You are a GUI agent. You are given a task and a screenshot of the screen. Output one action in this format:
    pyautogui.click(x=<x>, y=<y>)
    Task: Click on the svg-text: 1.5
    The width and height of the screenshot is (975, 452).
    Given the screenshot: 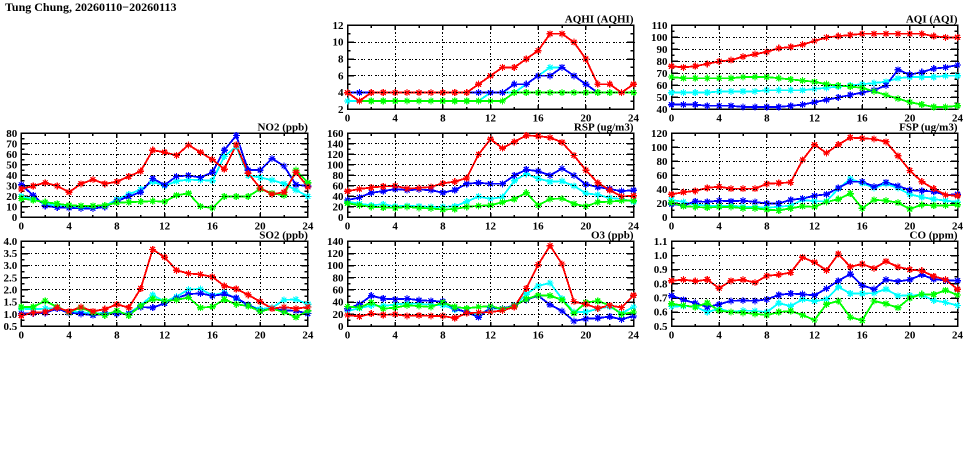 What is the action you would take?
    pyautogui.click(x=11, y=303)
    